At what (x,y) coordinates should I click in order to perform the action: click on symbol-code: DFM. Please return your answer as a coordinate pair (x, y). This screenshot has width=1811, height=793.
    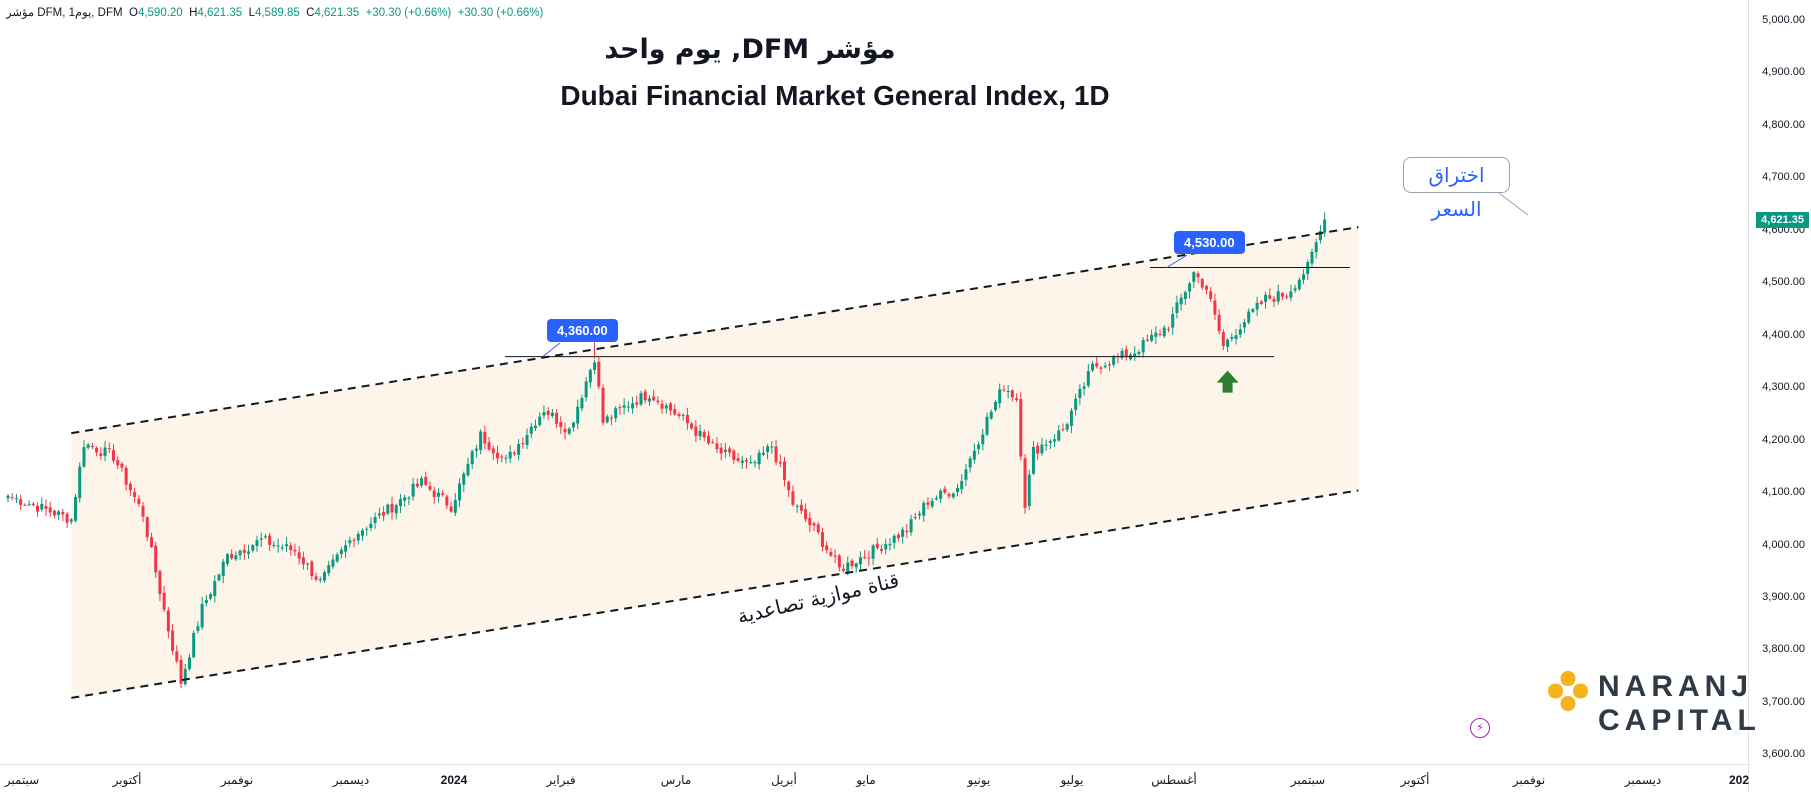
    Looking at the image, I should click on (50, 13).